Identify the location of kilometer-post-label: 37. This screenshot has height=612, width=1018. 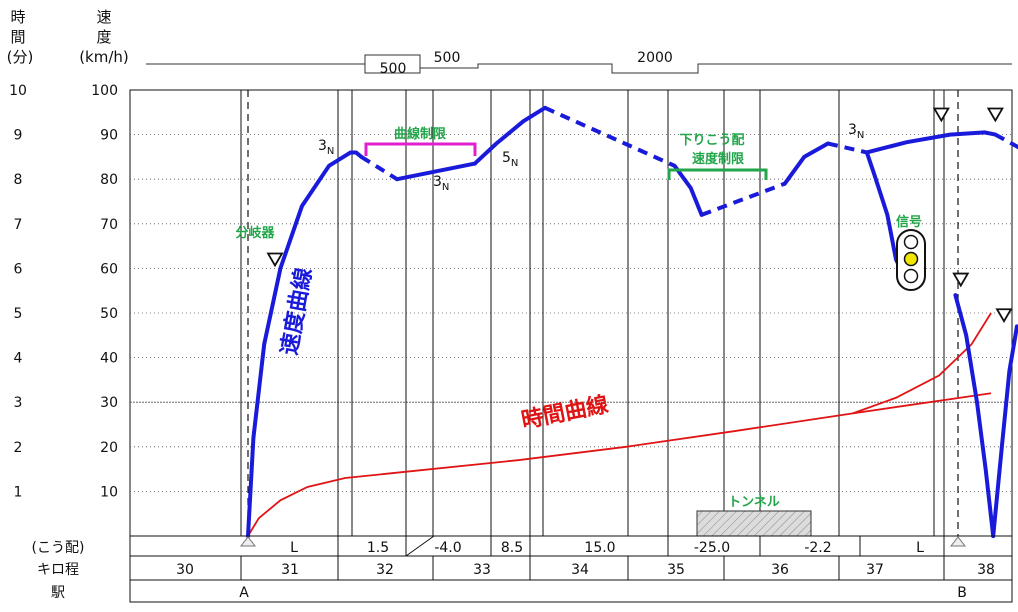
(875, 570).